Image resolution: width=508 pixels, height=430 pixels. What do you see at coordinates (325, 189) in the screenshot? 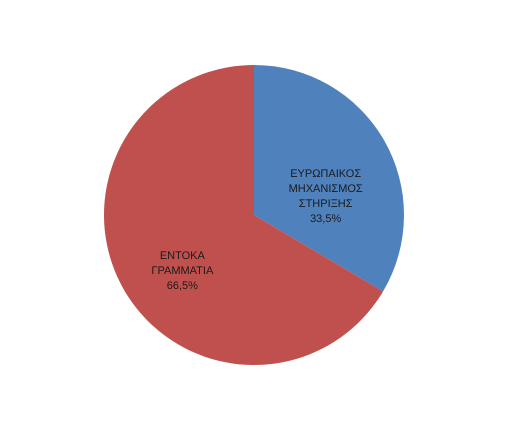
I see `slice-label: ΕΥΡΩΠΑΙΚΟΣ ΜΗΧΑΝΙΣΜΟΣ ΣΤΗΡΙΞΗΣ` at bounding box center [325, 189].